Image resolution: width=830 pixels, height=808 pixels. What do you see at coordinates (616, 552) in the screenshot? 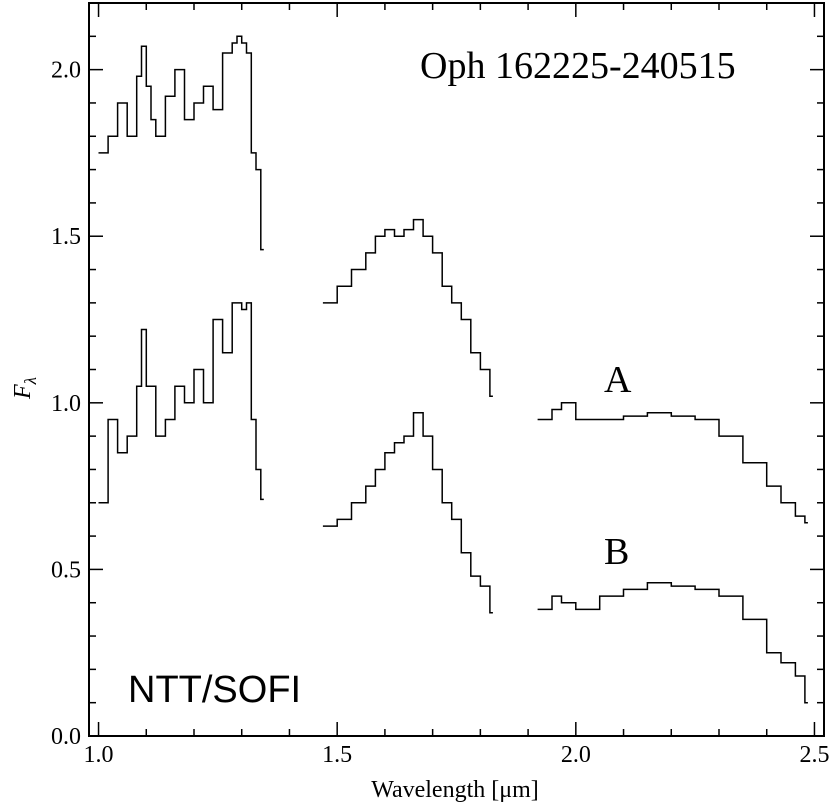
I see `series-b-label: B` at bounding box center [616, 552].